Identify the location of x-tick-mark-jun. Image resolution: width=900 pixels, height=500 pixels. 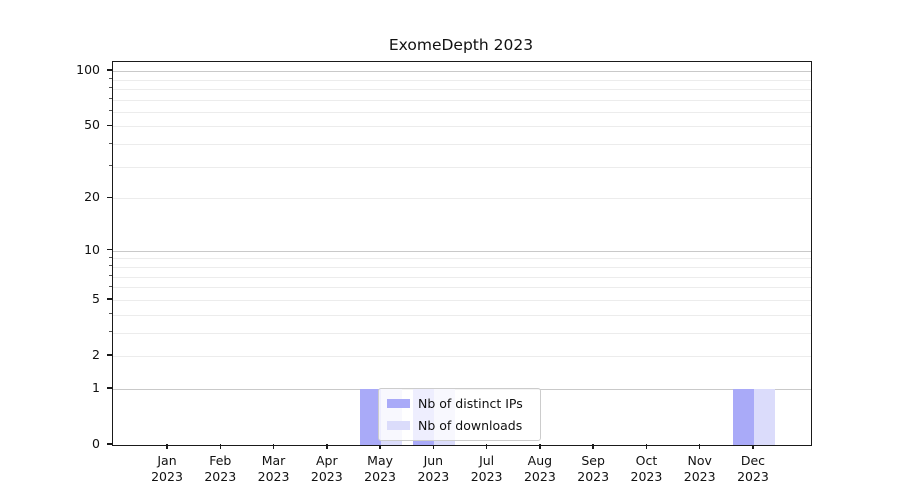
(433, 446).